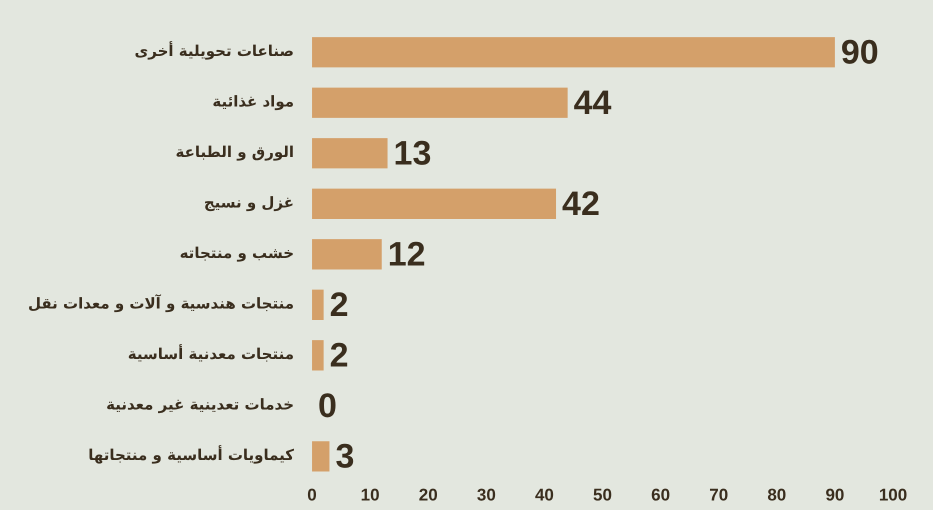  I want to click on data-label: 44, so click(593, 103).